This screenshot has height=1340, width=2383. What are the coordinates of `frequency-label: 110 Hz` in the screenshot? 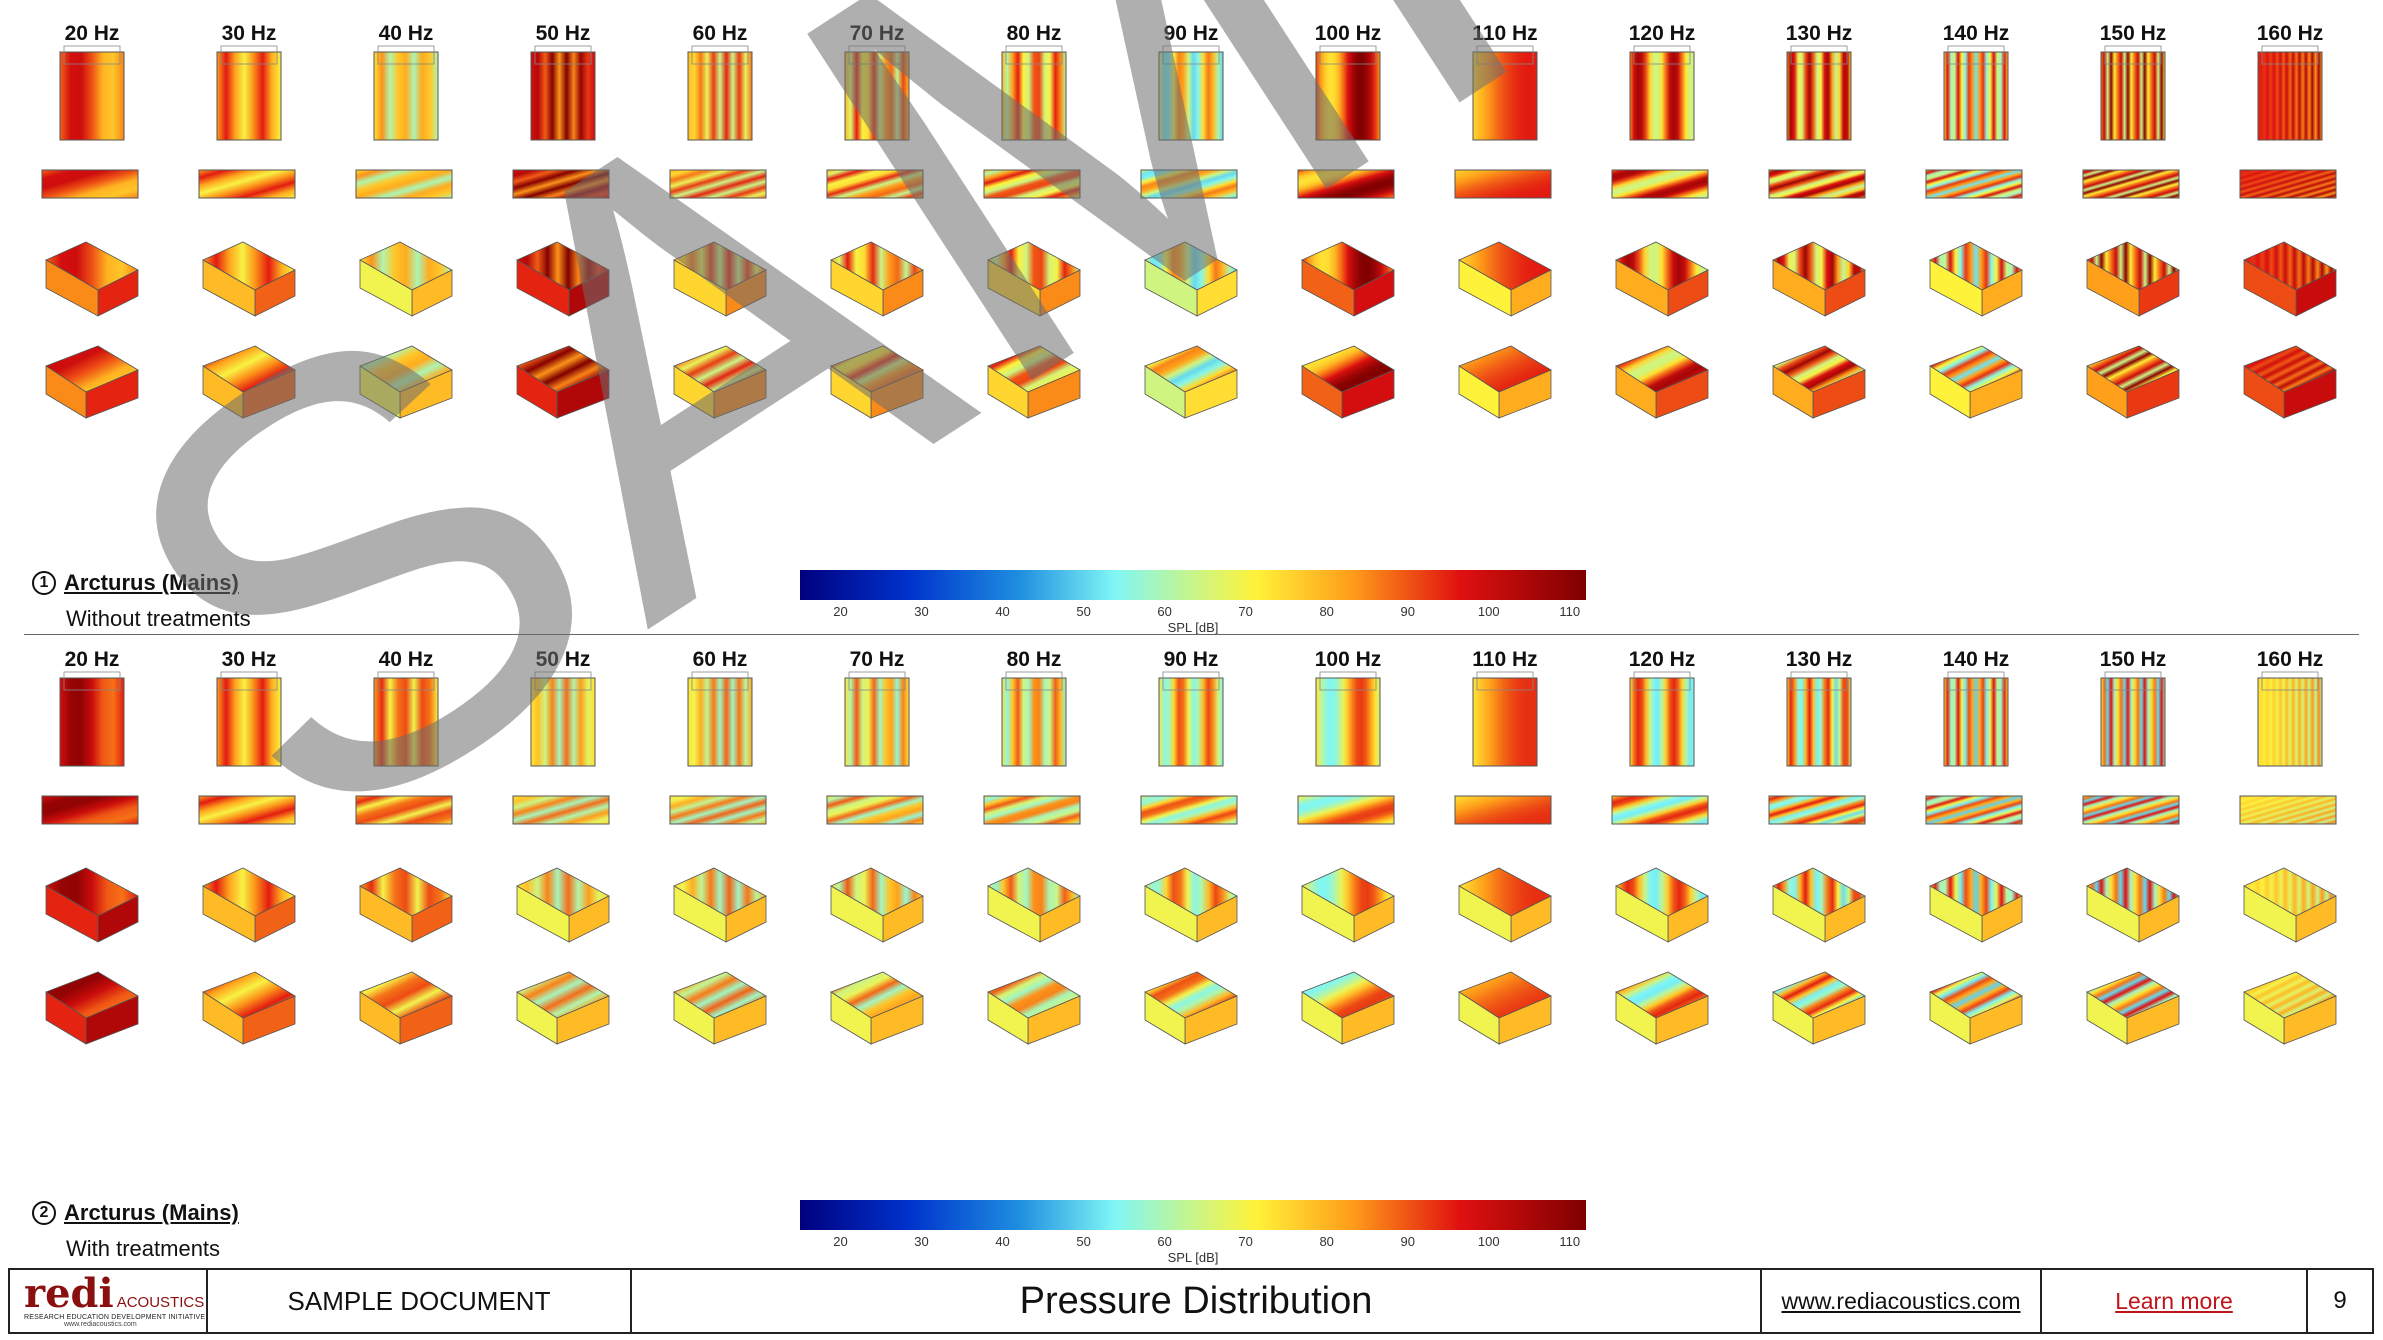 It's located at (1505, 33).